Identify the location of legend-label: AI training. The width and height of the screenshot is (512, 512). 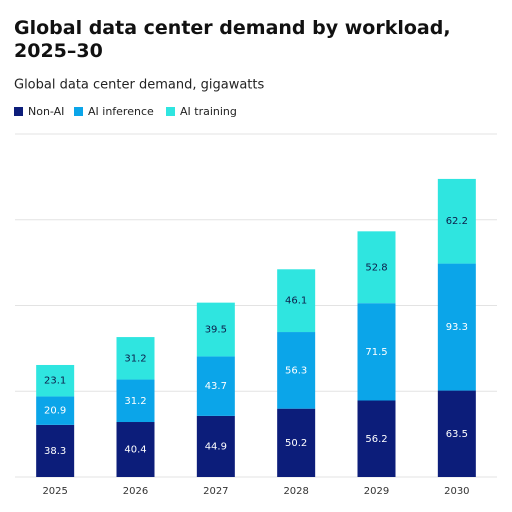
(208, 111).